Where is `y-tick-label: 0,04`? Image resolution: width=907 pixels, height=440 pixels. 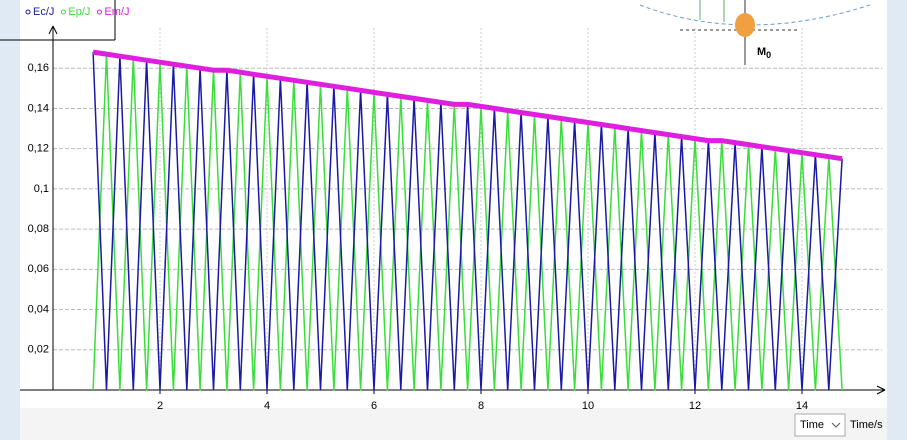 y-tick-label: 0,04 is located at coordinates (38, 309).